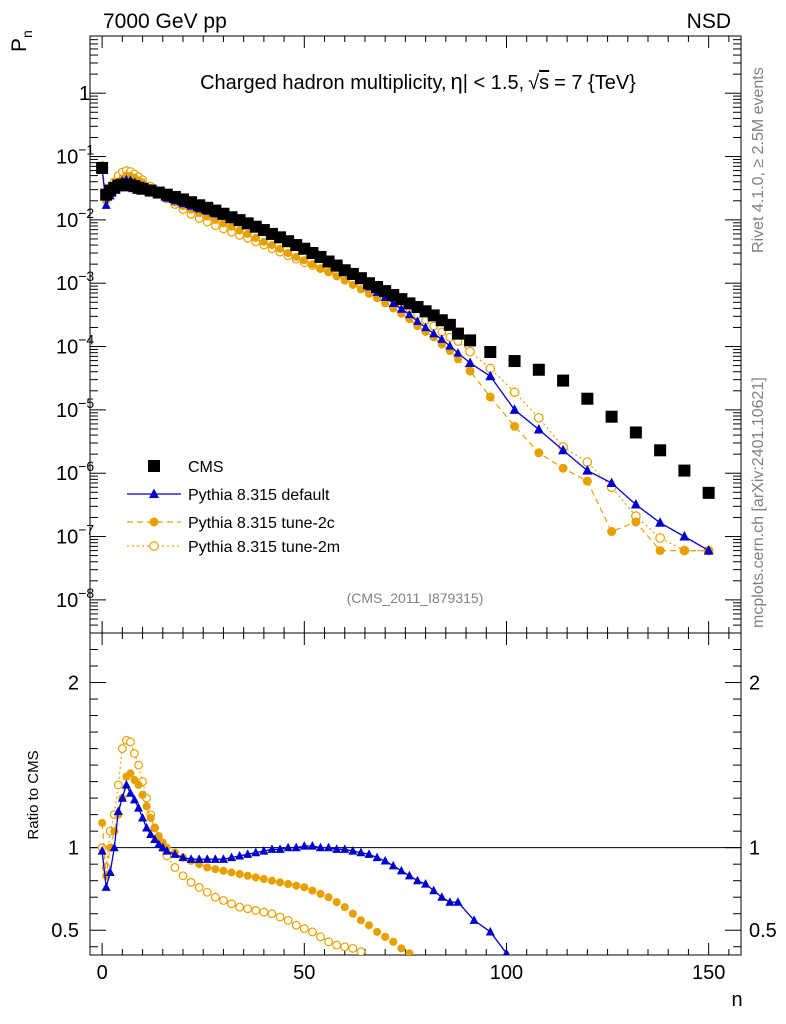 Image resolution: width=786 pixels, height=1024 pixels. What do you see at coordinates (75, 155) in the screenshot?
I see `main-y-tick-label: 10⁻¹` at bounding box center [75, 155].